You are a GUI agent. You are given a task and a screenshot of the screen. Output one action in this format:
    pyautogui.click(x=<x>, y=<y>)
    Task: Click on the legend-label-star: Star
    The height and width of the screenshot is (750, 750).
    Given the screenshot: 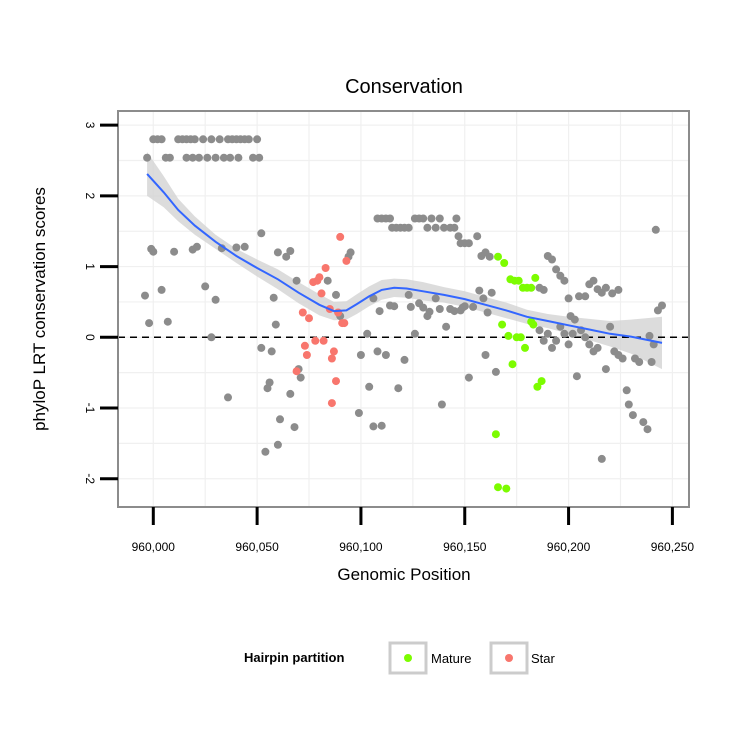 What is the action you would take?
    pyautogui.click(x=543, y=658)
    